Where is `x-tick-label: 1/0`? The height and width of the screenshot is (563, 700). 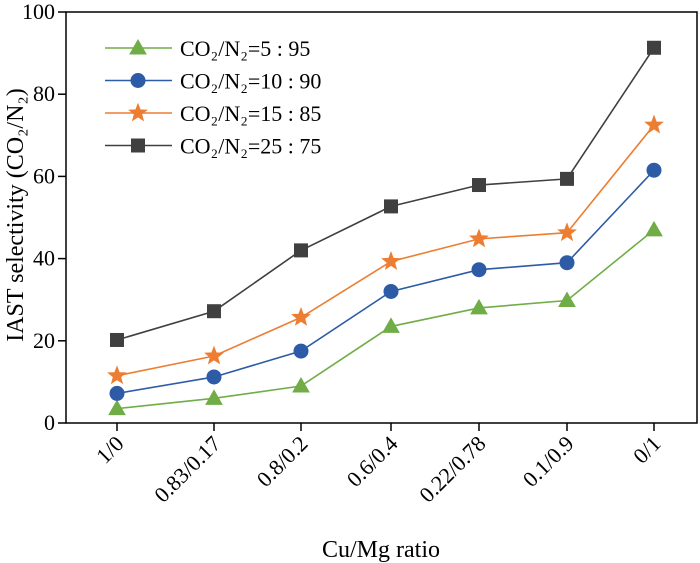 x-tick-label: 1/0 is located at coordinates (110, 450).